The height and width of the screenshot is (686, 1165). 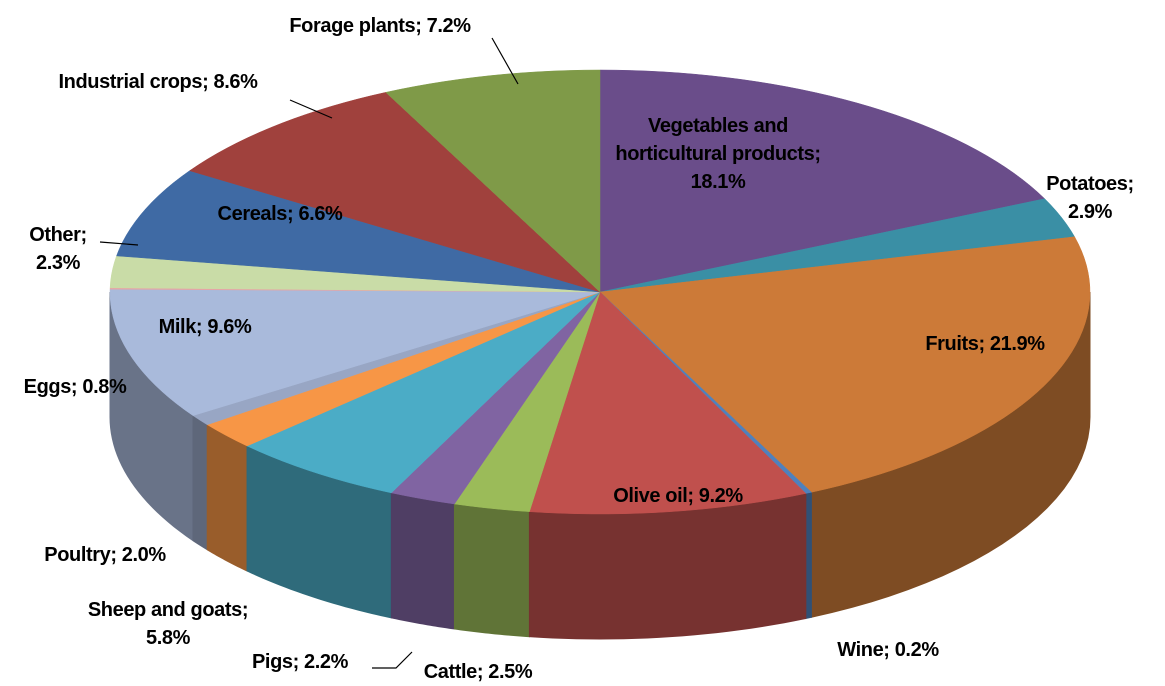 I want to click on data-label: Forage plants; 7.2%, so click(x=380, y=26).